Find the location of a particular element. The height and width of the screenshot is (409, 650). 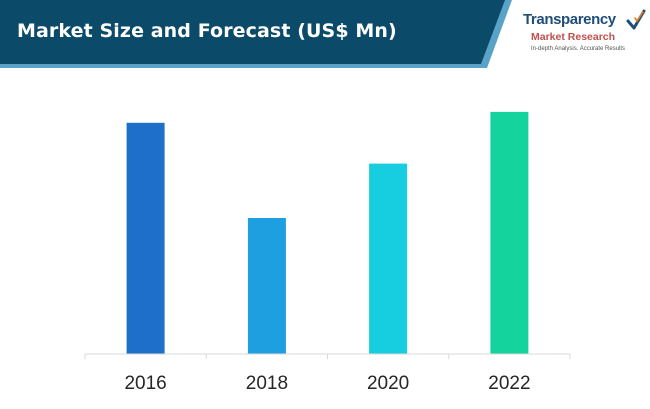

bar-2020 is located at coordinates (388, 258).